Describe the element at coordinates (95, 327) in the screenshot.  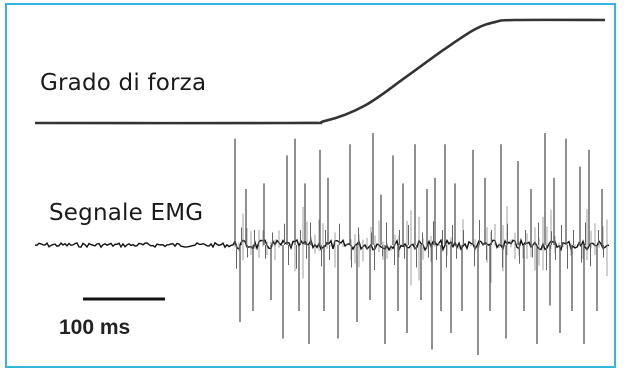
I see `scale-bar-label: 100 ms` at that location.